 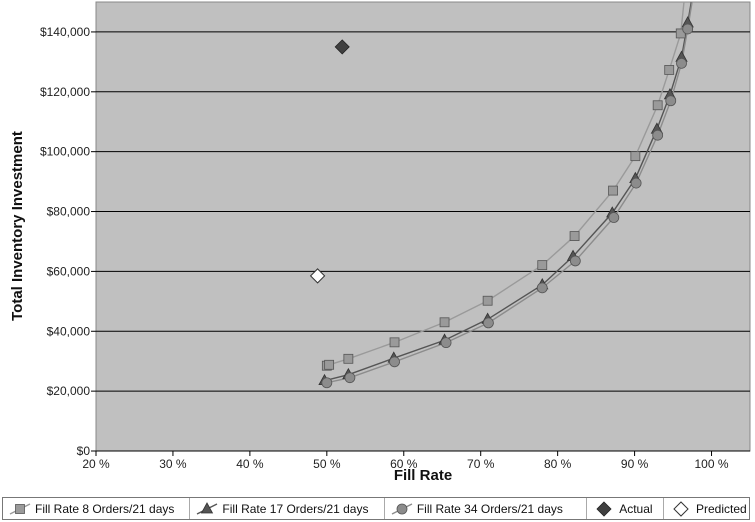 What do you see at coordinates (635, 464) in the screenshot?
I see `x-tick-label: 90 %` at bounding box center [635, 464].